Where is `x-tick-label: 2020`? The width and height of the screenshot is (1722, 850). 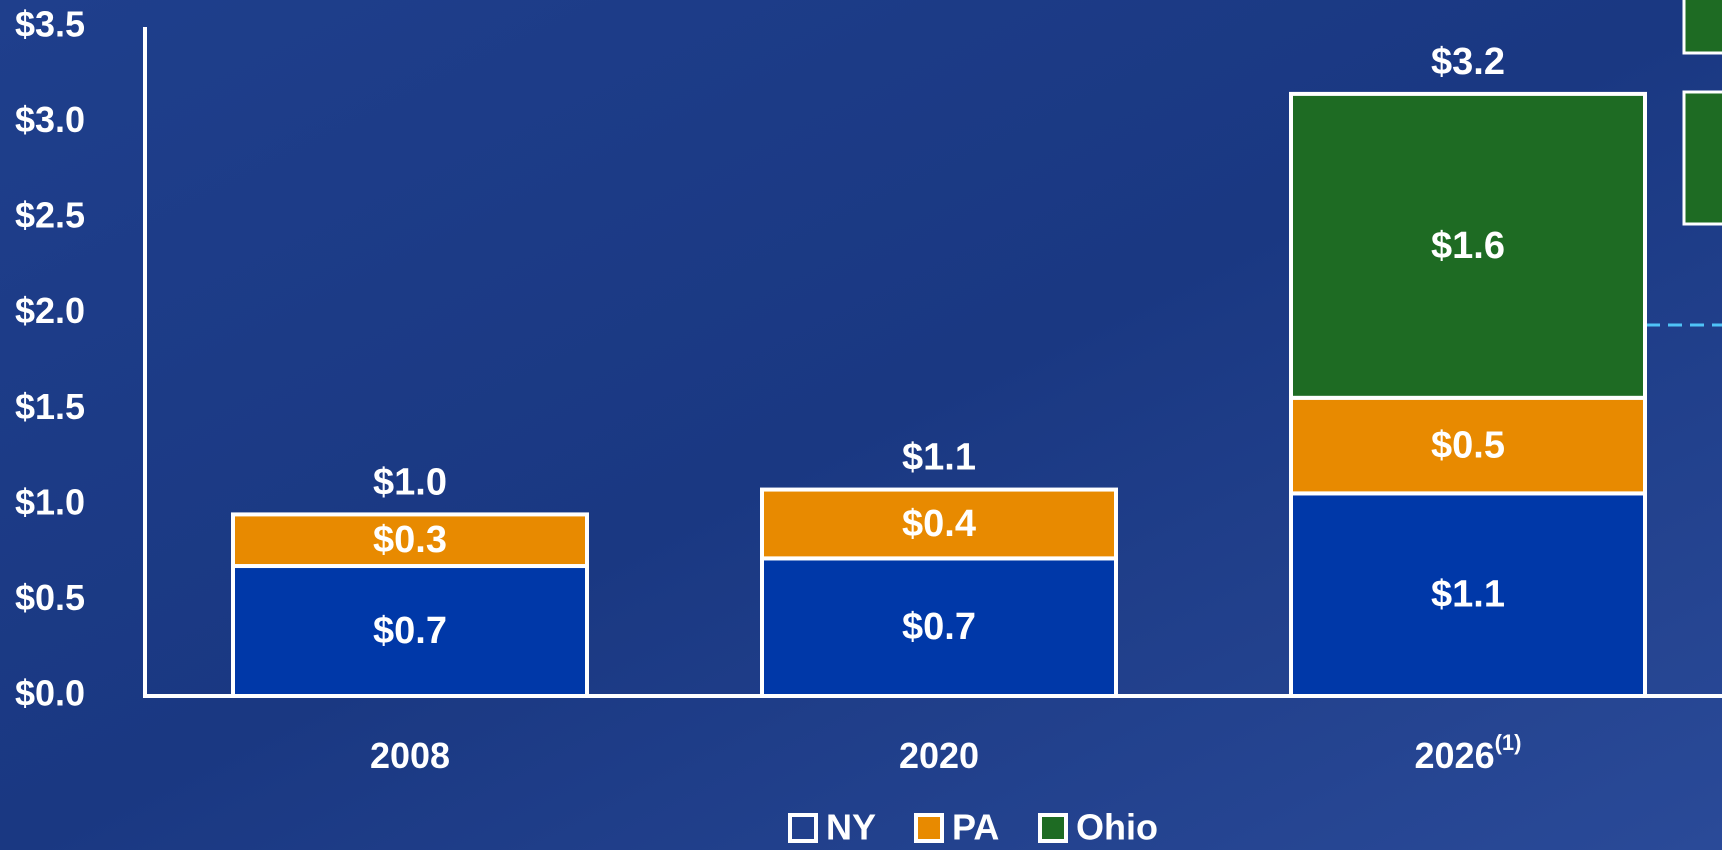
x-tick-label: 2020 is located at coordinates (939, 755).